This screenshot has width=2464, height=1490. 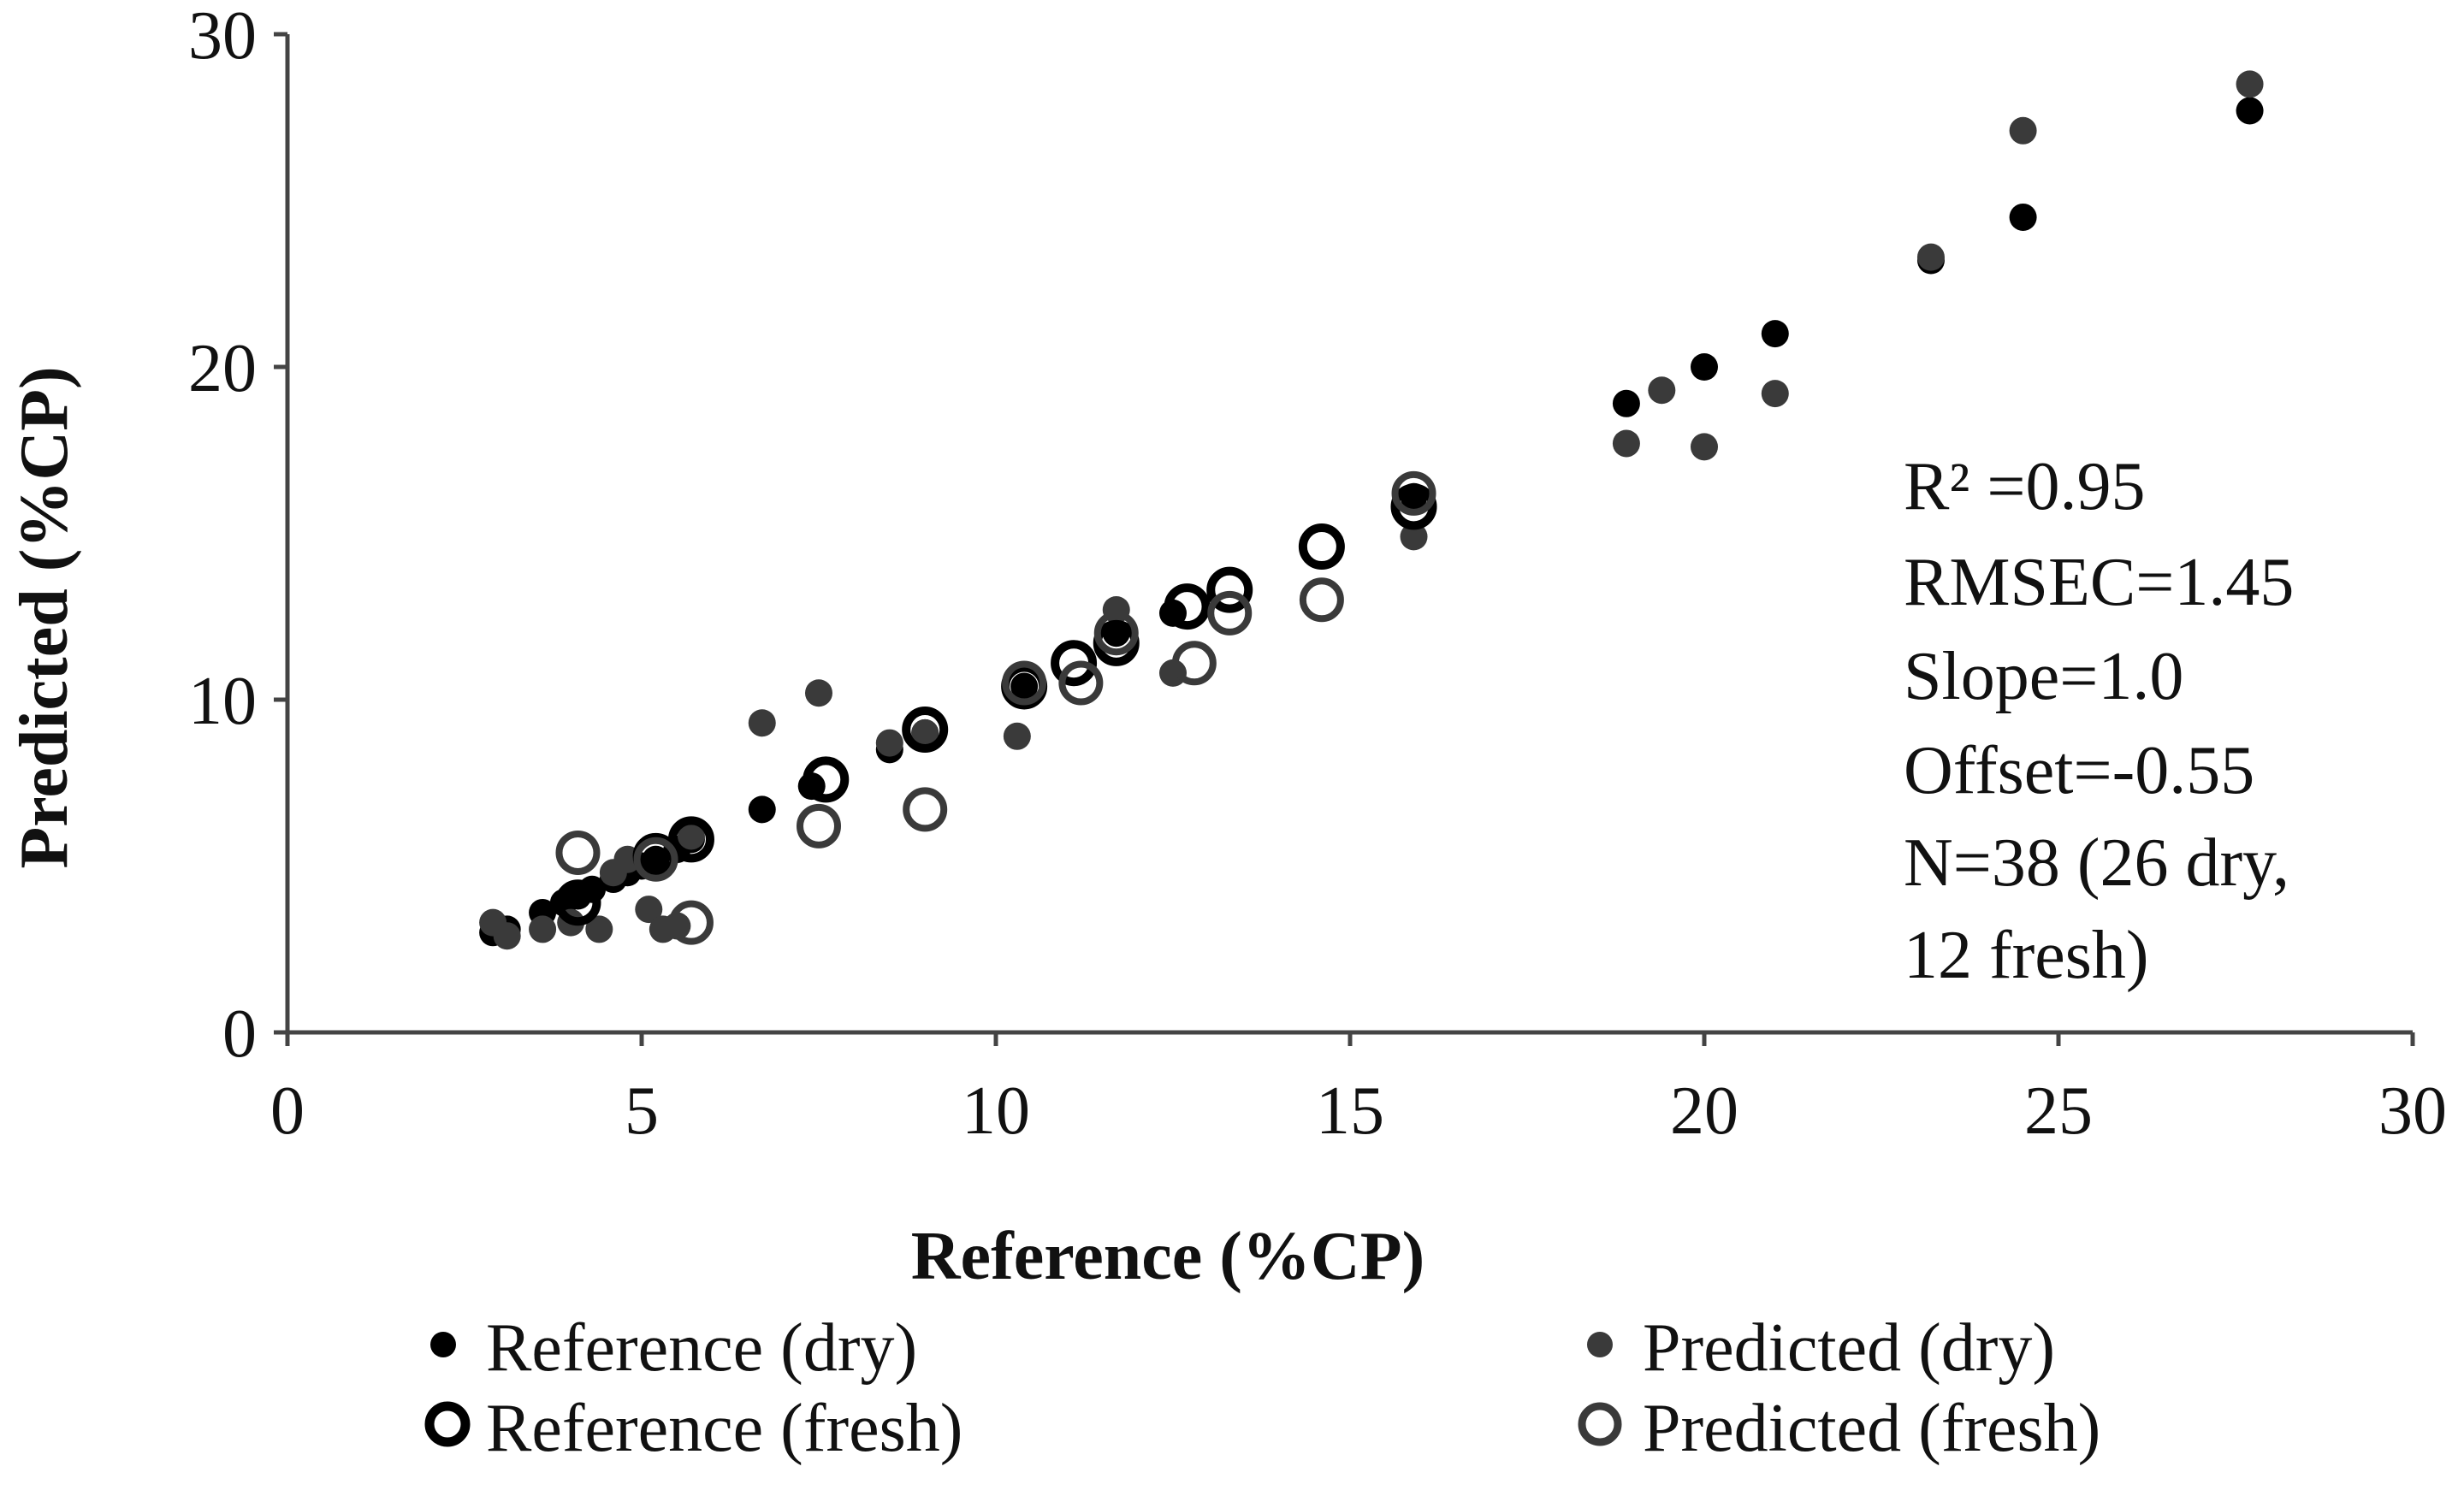 What do you see at coordinates (222, 369) in the screenshot?
I see `y-tick-label: 20` at bounding box center [222, 369].